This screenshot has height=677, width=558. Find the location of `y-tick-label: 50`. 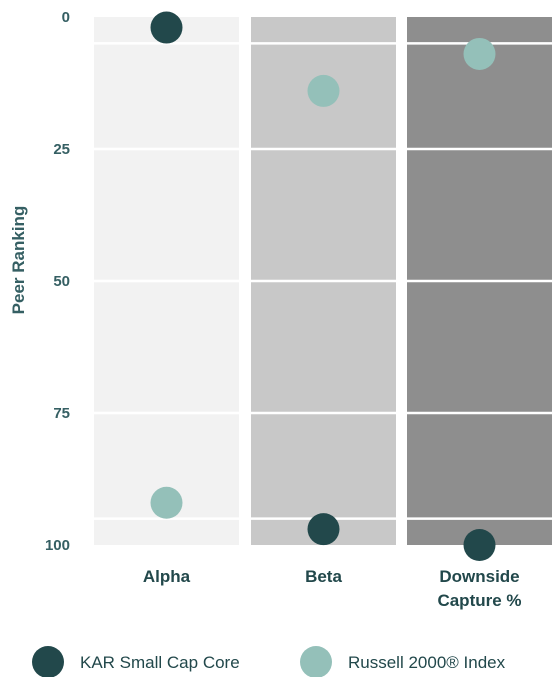

y-tick-label: 50 is located at coordinates (61, 281).